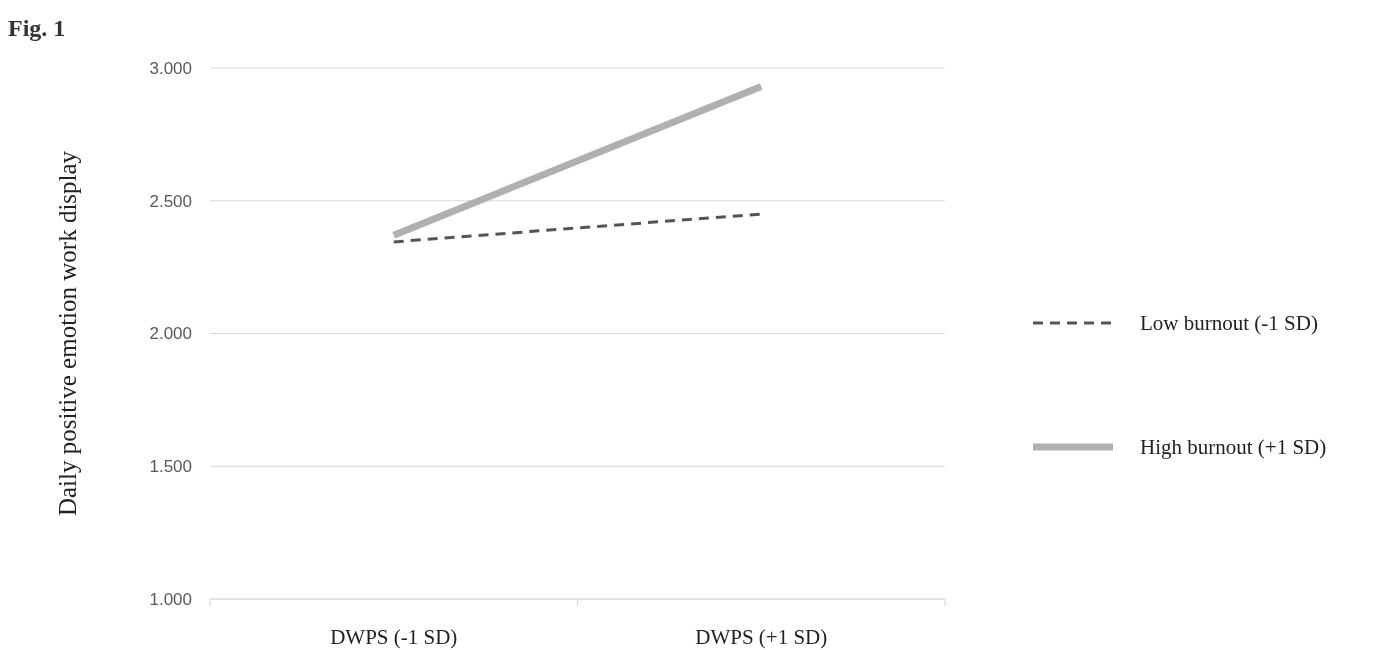 This screenshot has width=1389, height=650. I want to click on y-tick-label: 1.500, so click(170, 467).